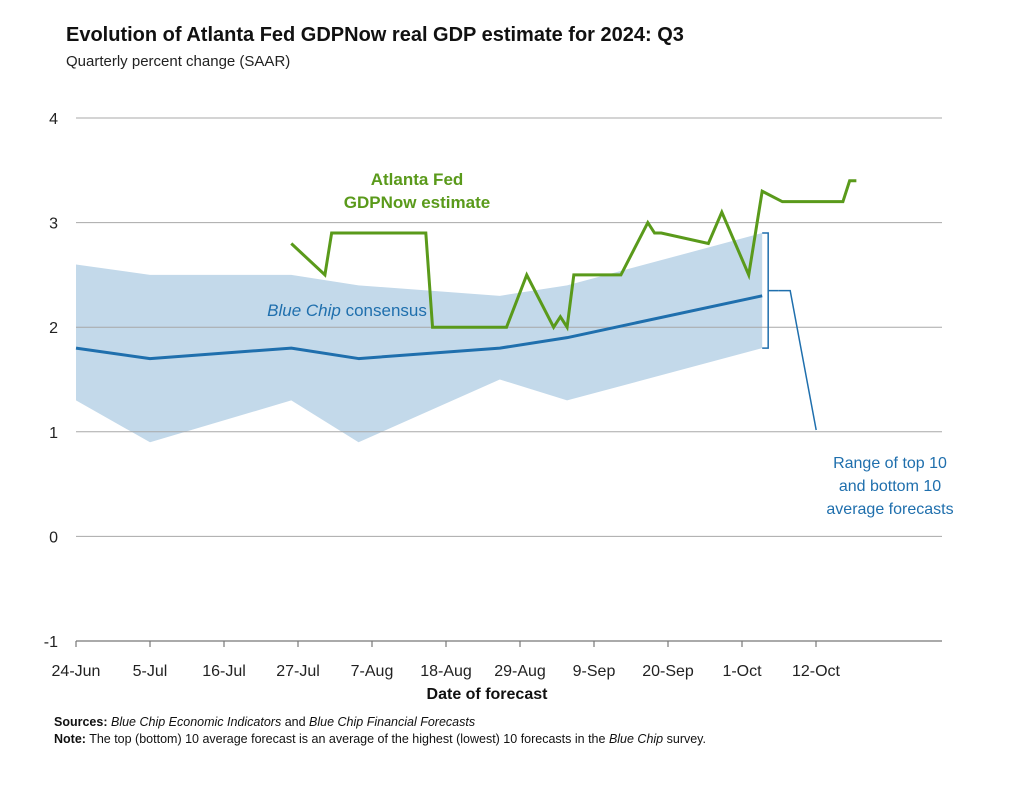 This screenshot has width=1012, height=790. Describe the element at coordinates (196, 722) in the screenshot. I see `sources-source-1: Blue Chip Economic Indicators` at that location.